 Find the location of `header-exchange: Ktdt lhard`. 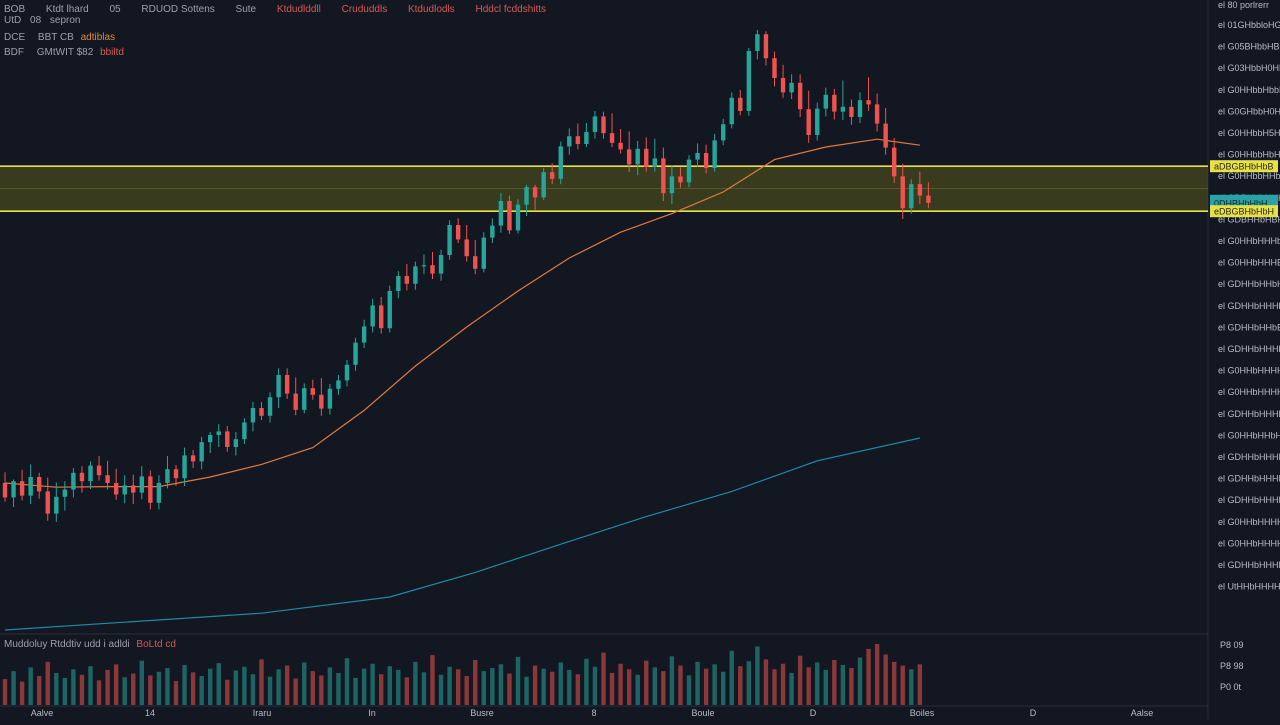

header-exchange: Ktdt lhard is located at coordinates (67, 9).